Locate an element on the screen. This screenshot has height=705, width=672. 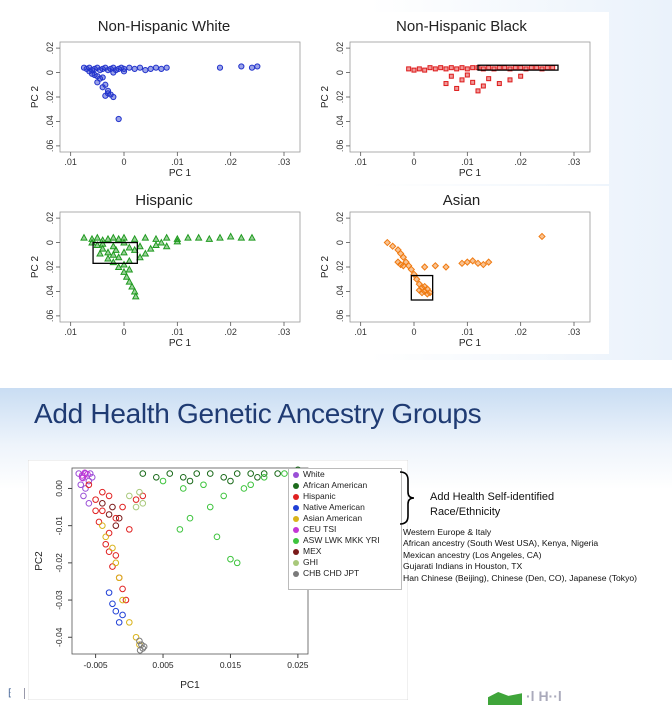
x-tick-label: .02 is located at coordinates (520, 332).